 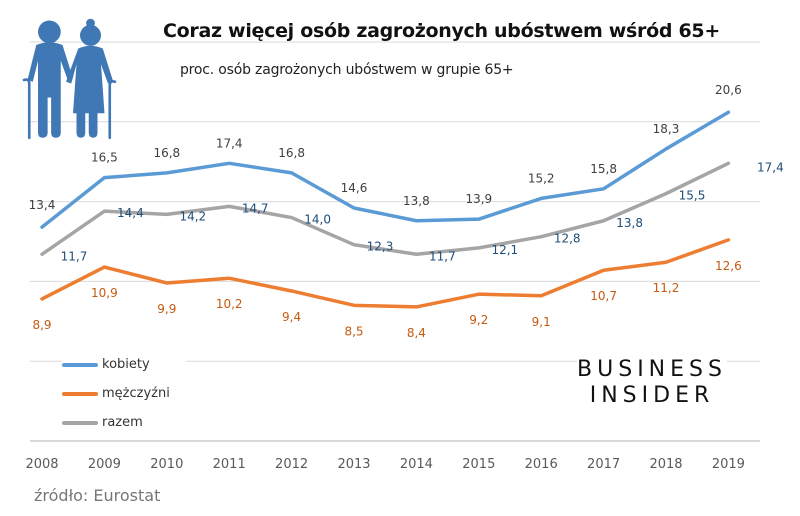 I want to click on data-label-kobiety: 18,3, so click(x=666, y=129).